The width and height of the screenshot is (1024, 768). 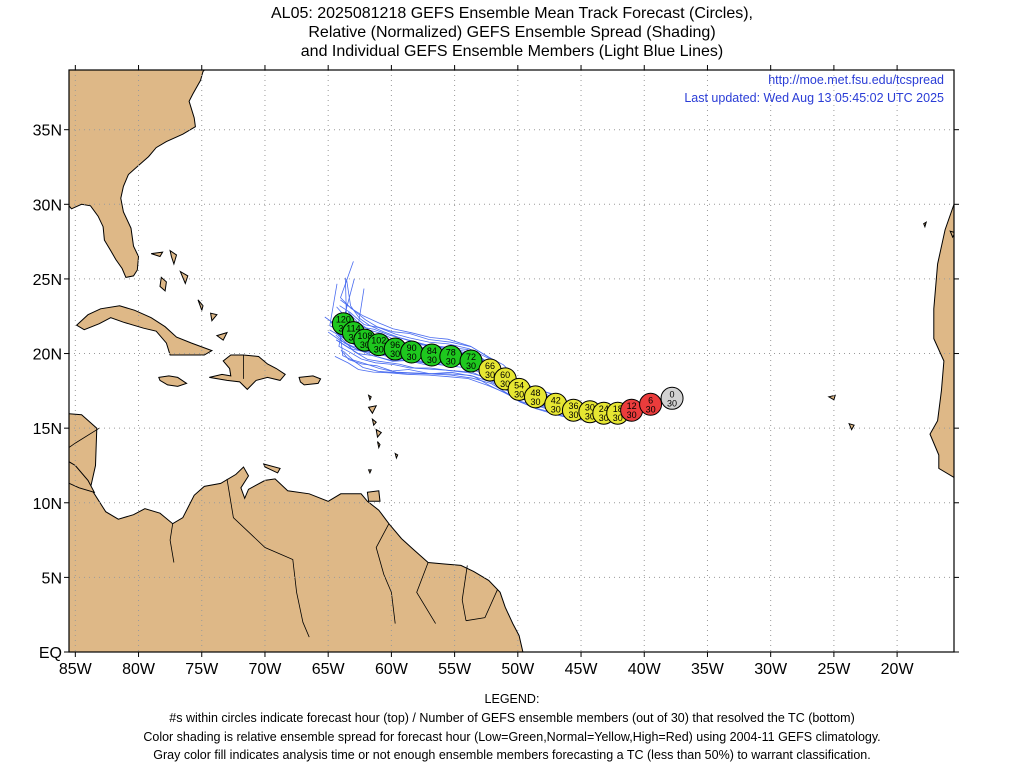 What do you see at coordinates (395, 345) in the screenshot?
I see `forecast-hour-label: 96` at bounding box center [395, 345].